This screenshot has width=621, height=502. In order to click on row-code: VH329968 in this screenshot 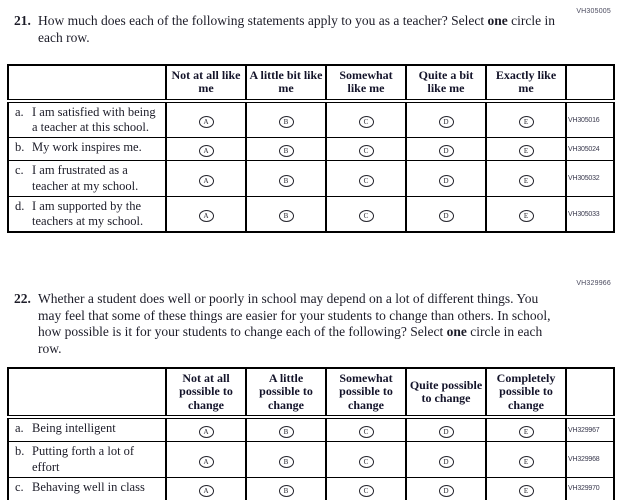, I will do `click(590, 459)`.